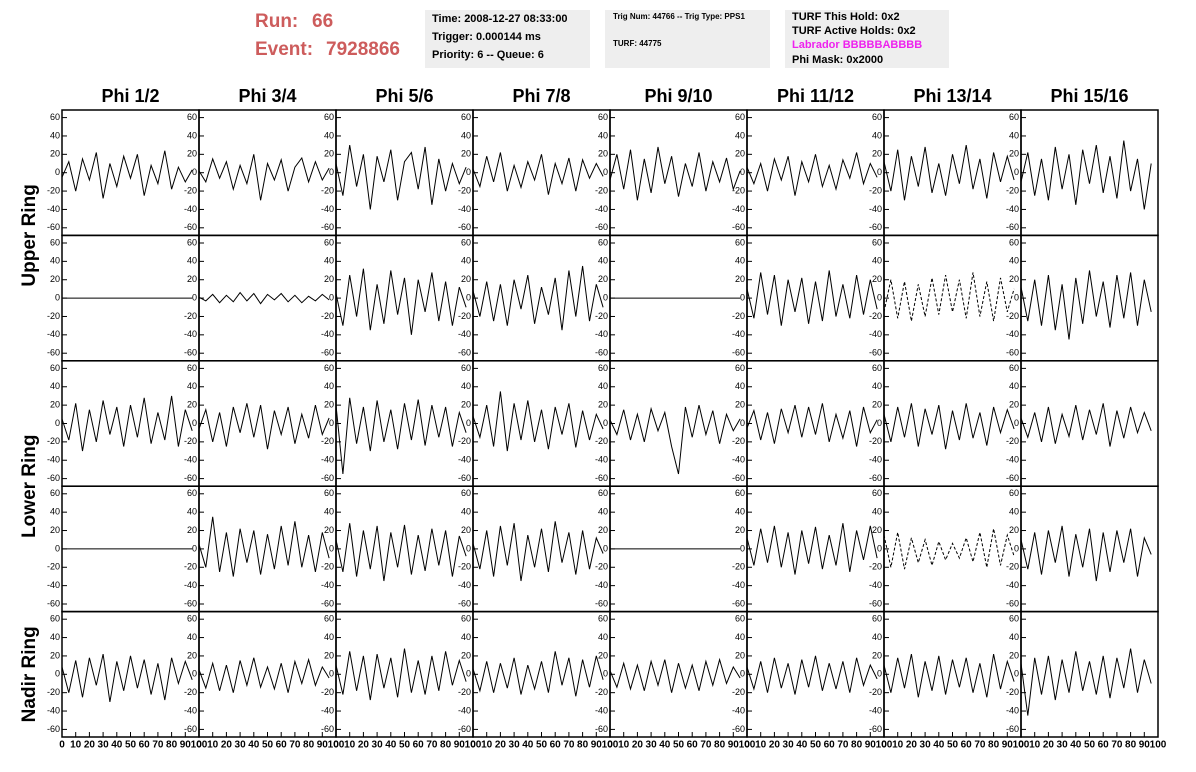 The image size is (1196, 772). Describe the element at coordinates (501, 745) in the screenshot. I see `x-tick-label: 20` at that location.